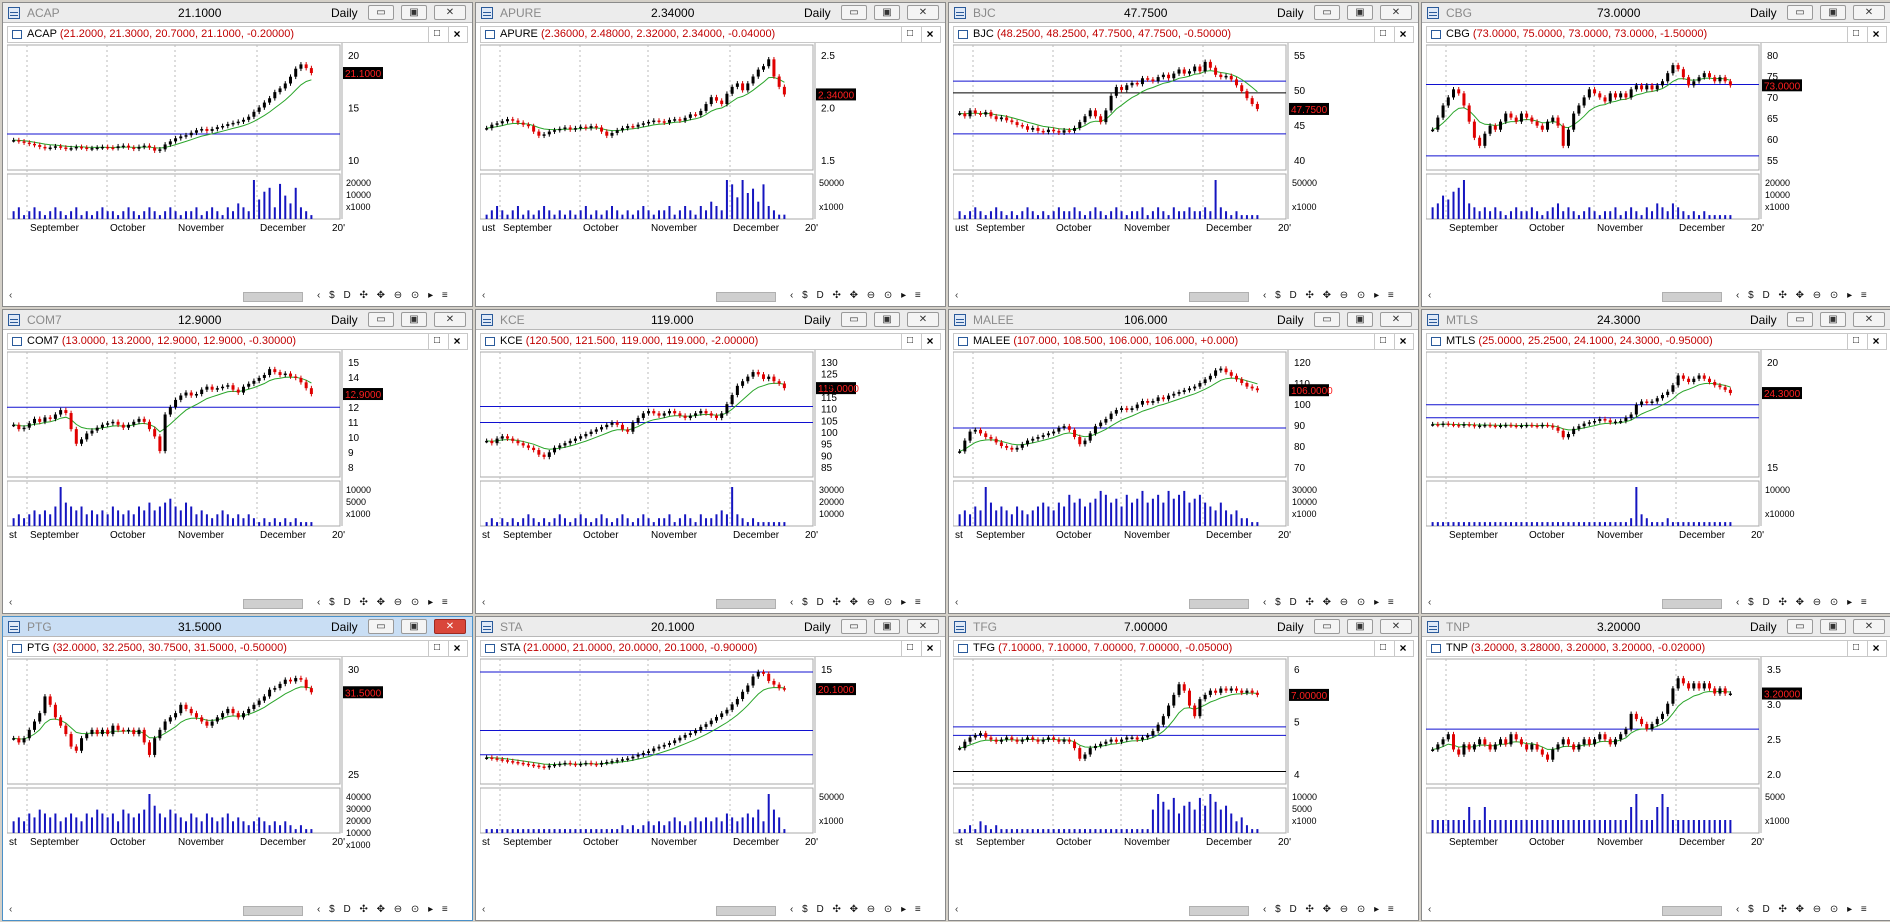 This screenshot has width=1890, height=922. What do you see at coordinates (237, 320) in the screenshot?
I see `title-bar: COM7 12.9000 Daily ▭ ▣ ✕` at bounding box center [237, 320].